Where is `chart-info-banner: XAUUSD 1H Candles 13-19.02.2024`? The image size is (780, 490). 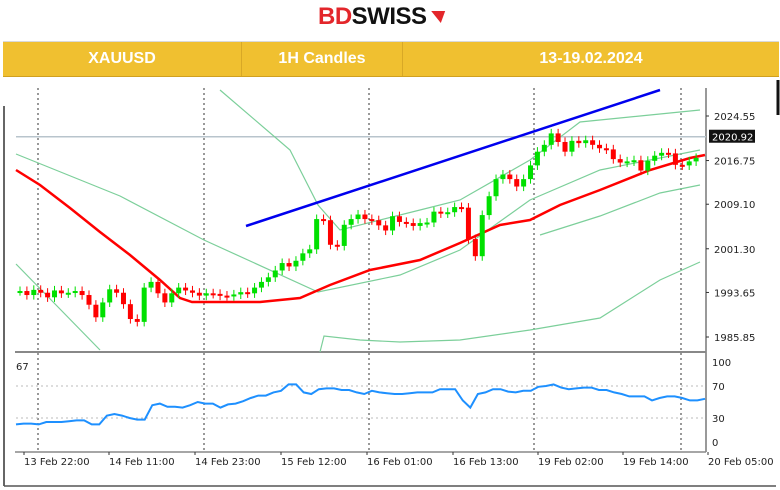
chart-info-banner: XAUUSD 1H Candles 13-19.02.2024 is located at coordinates (391, 59).